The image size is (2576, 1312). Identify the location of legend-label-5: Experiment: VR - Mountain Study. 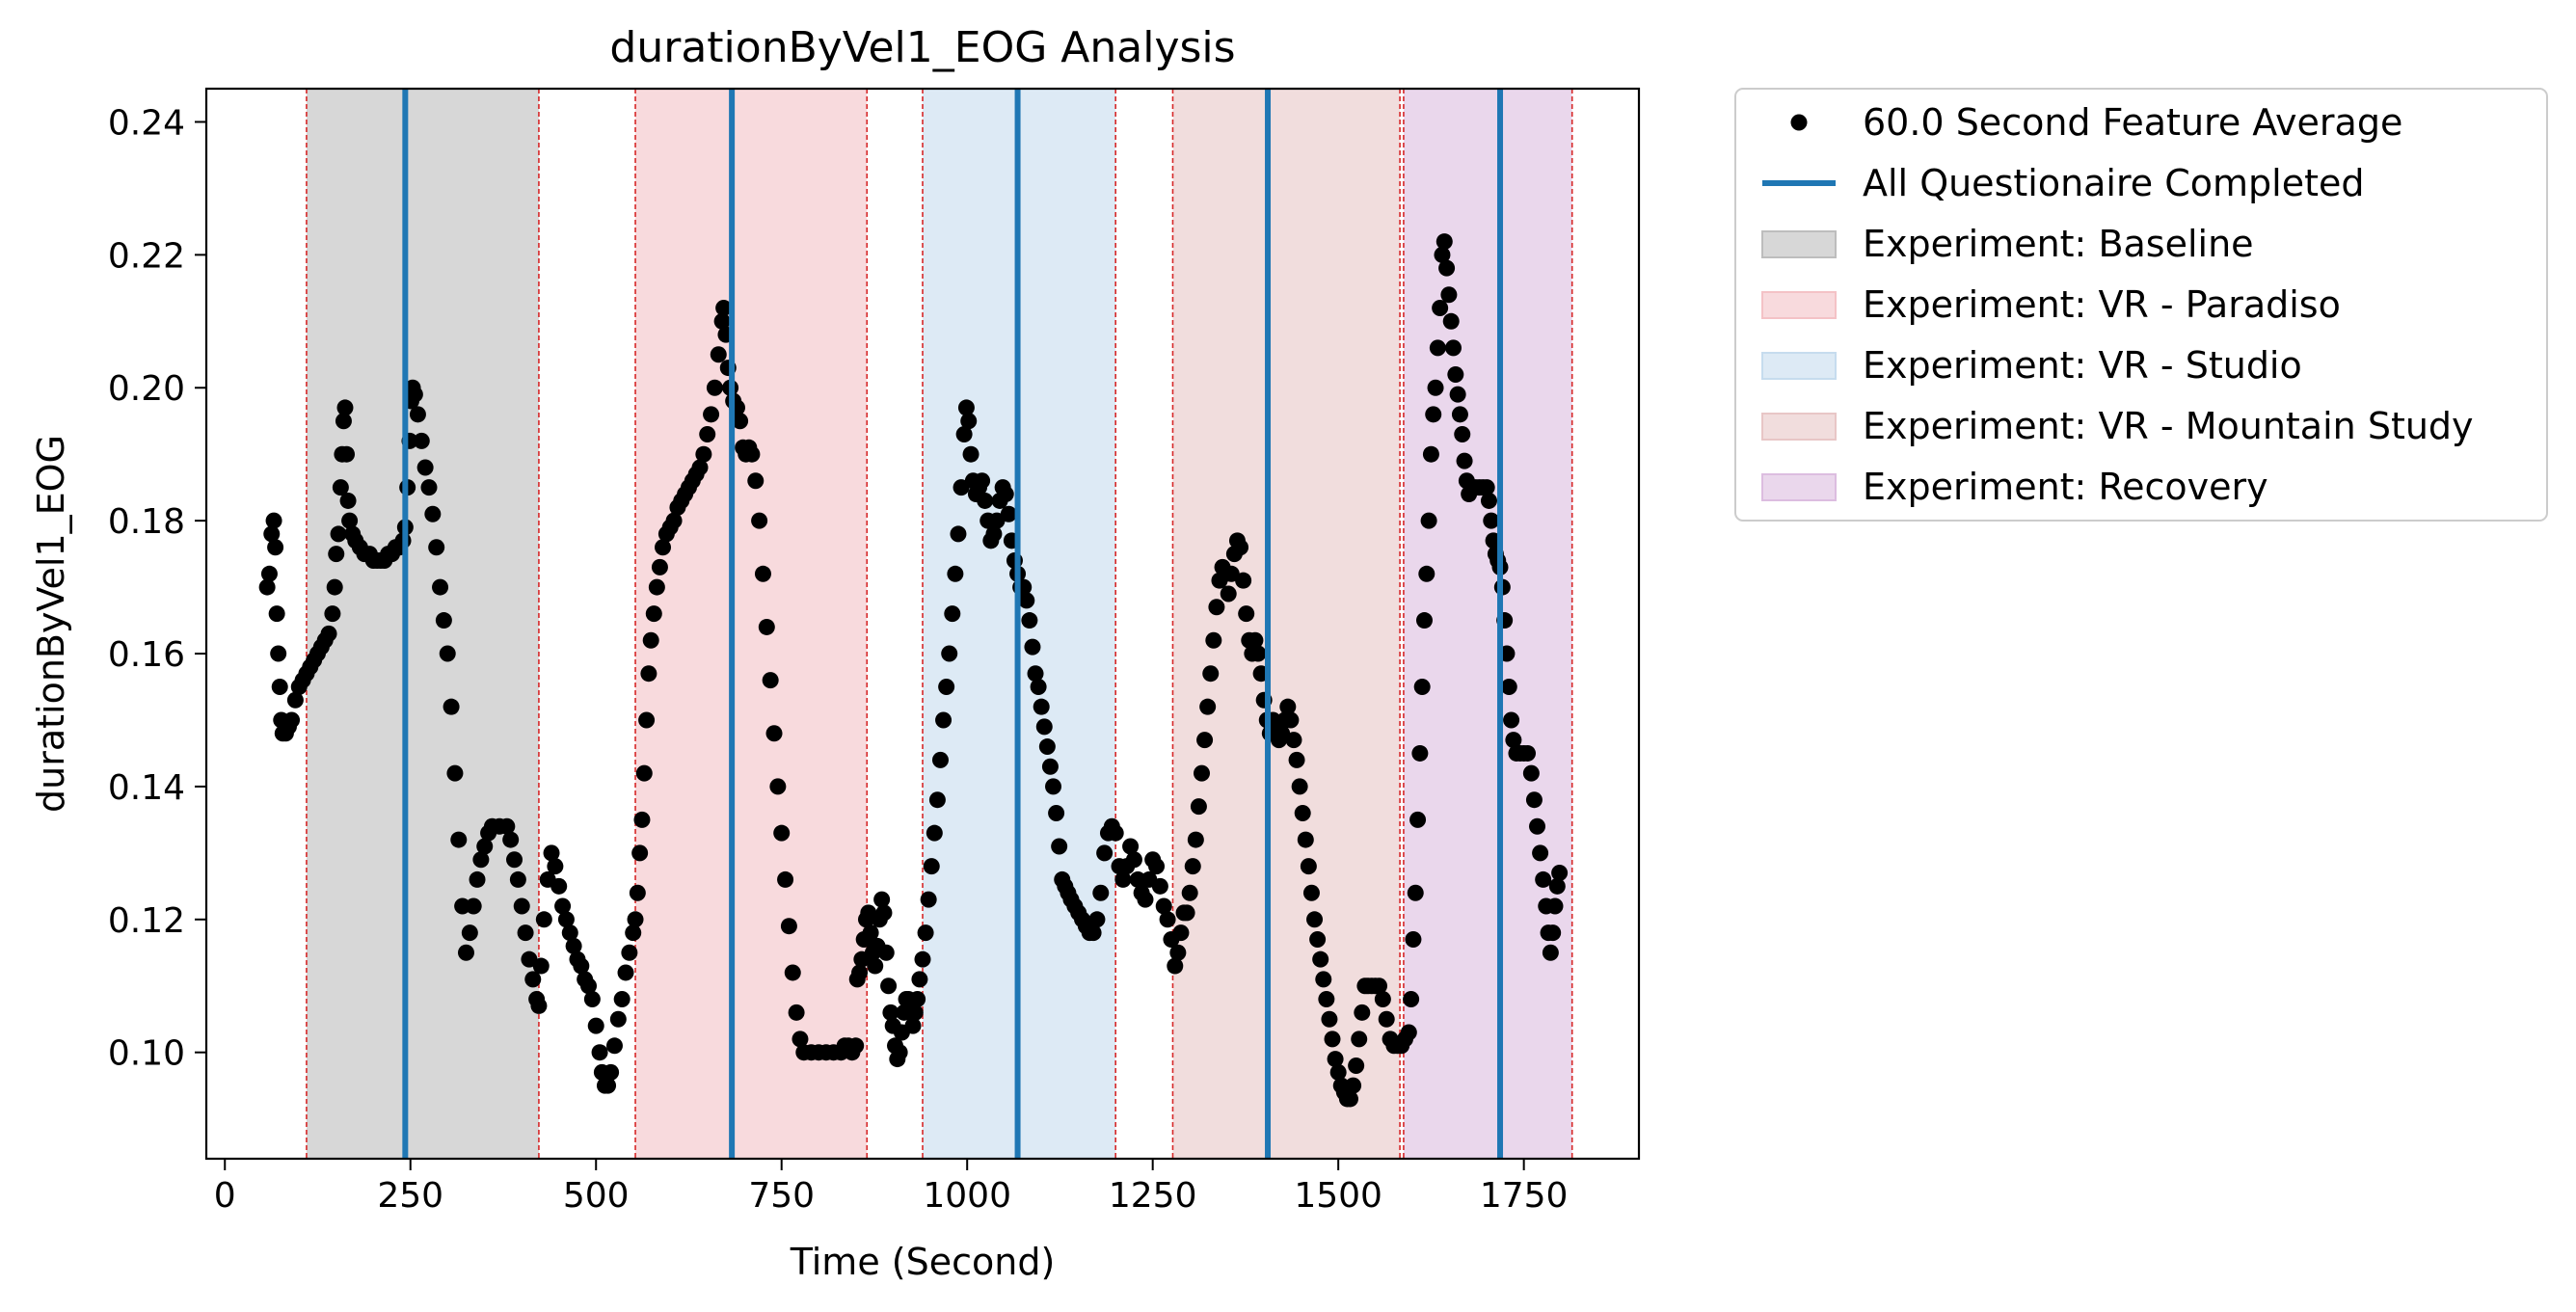
(2169, 426).